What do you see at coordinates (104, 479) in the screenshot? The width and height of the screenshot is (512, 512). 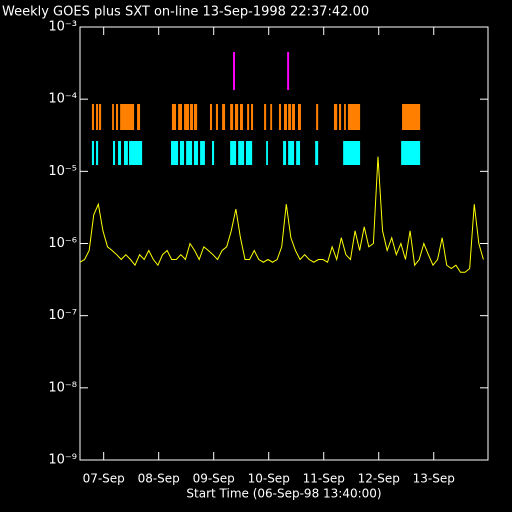 I see `x-tick-label: 07-Sep` at bounding box center [104, 479].